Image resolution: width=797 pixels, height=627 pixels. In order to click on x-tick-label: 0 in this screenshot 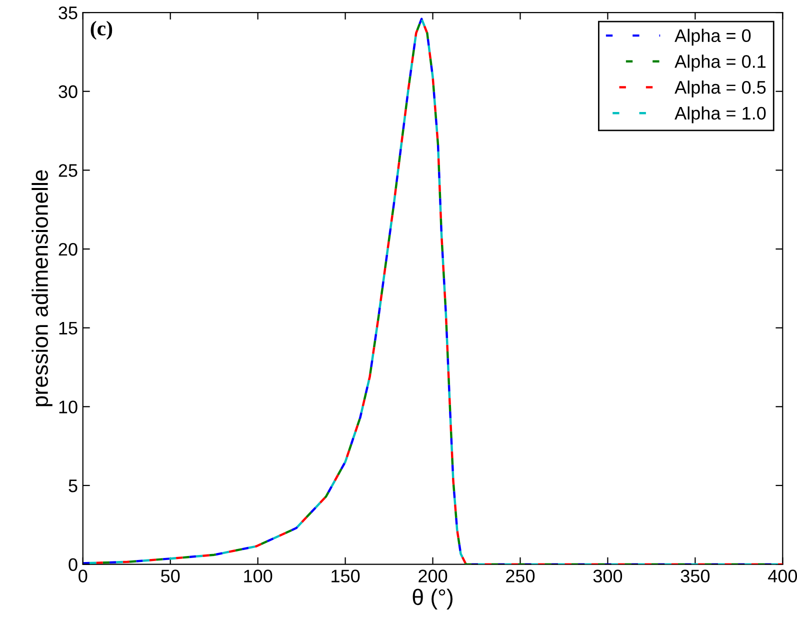, I will do `click(83, 576)`.